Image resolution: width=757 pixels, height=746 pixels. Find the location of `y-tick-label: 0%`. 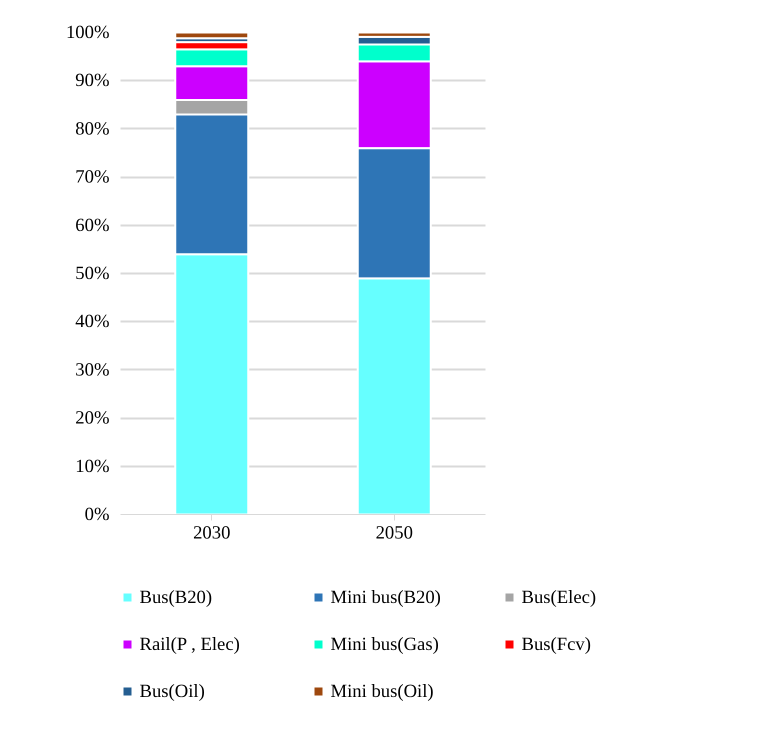

y-tick-label: 0% is located at coordinates (97, 514).